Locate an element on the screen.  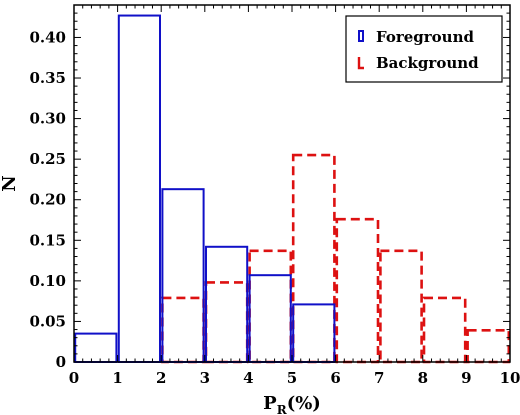
legend-box is located at coordinates (424, 49).